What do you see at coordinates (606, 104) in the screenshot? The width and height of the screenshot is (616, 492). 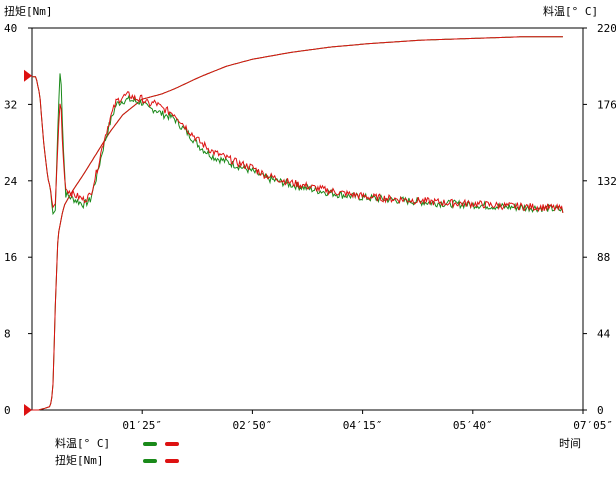 I see `right-tick-label: 176` at bounding box center [606, 104].